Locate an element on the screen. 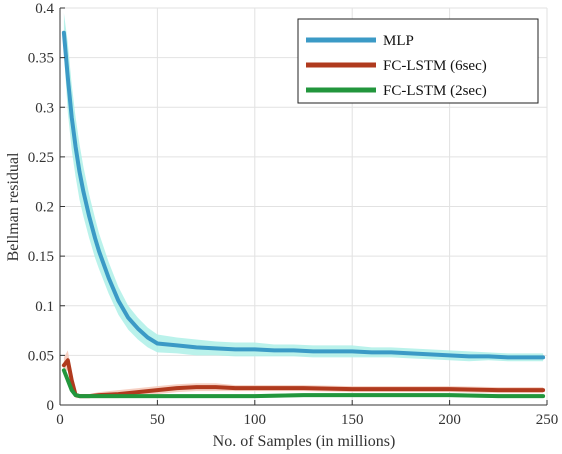 The width and height of the screenshot is (562, 454). y-tick-label: 0.1 is located at coordinates (44, 307).